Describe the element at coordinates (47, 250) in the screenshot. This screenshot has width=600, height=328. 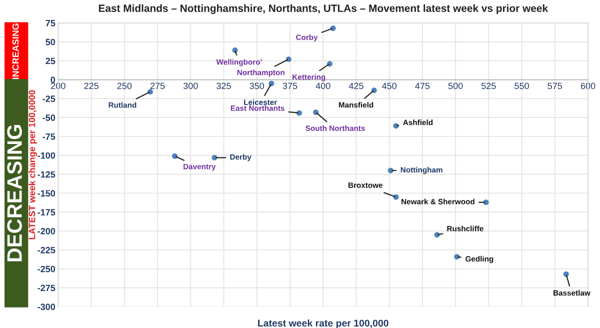
I see `y-tick-label: -225` at that location.